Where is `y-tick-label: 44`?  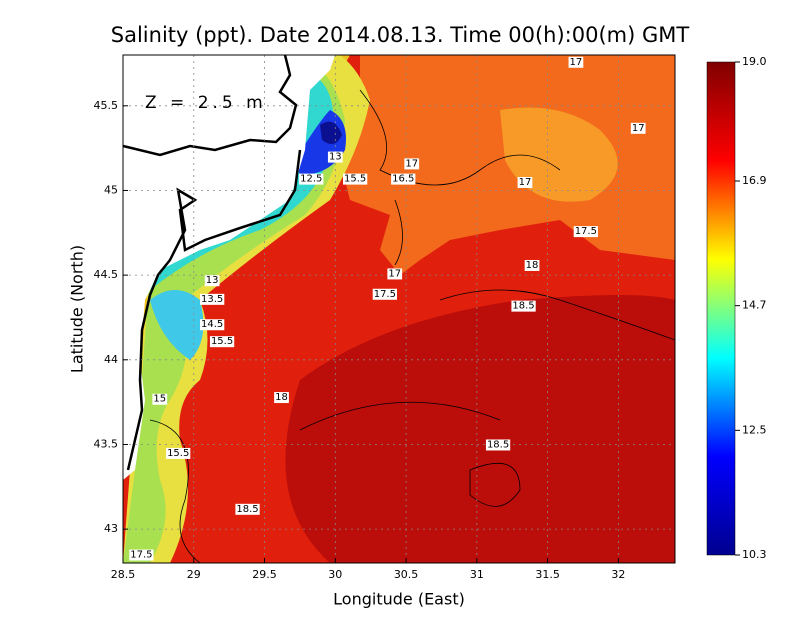
y-tick-label: 44 is located at coordinates (111, 359).